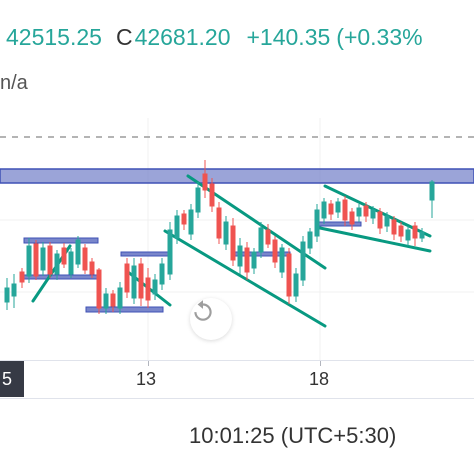 This screenshot has height=475, width=474. Describe the element at coordinates (237, 378) in the screenshot. I see `time-axis: 5 13 18` at that location.